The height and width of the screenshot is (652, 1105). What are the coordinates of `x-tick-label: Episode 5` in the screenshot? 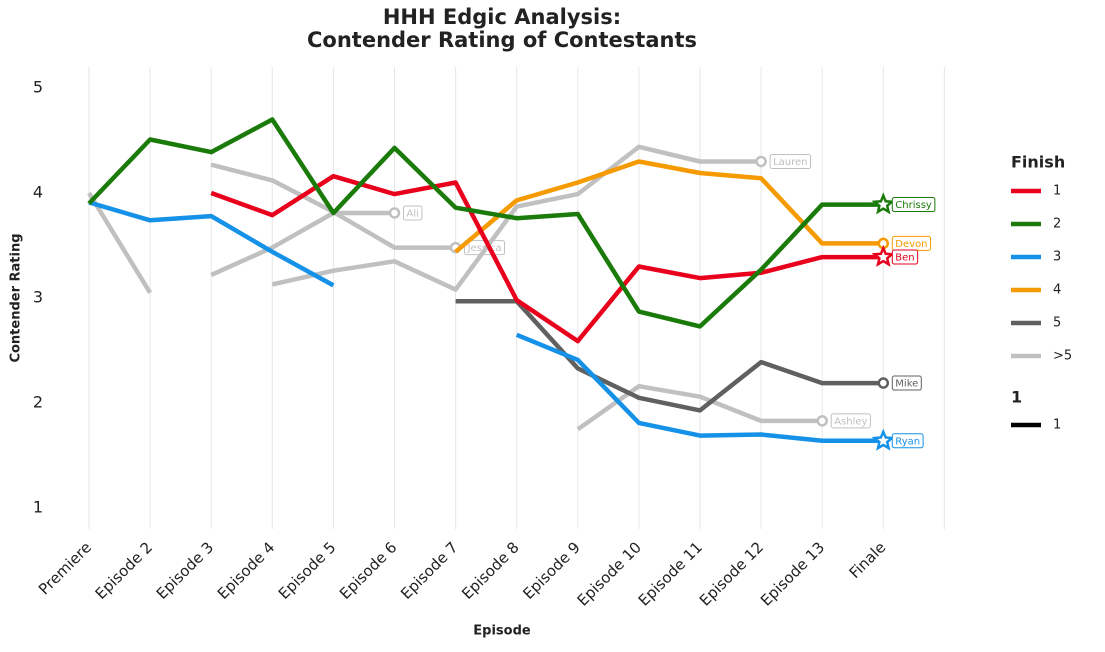 It's located at (307, 570).